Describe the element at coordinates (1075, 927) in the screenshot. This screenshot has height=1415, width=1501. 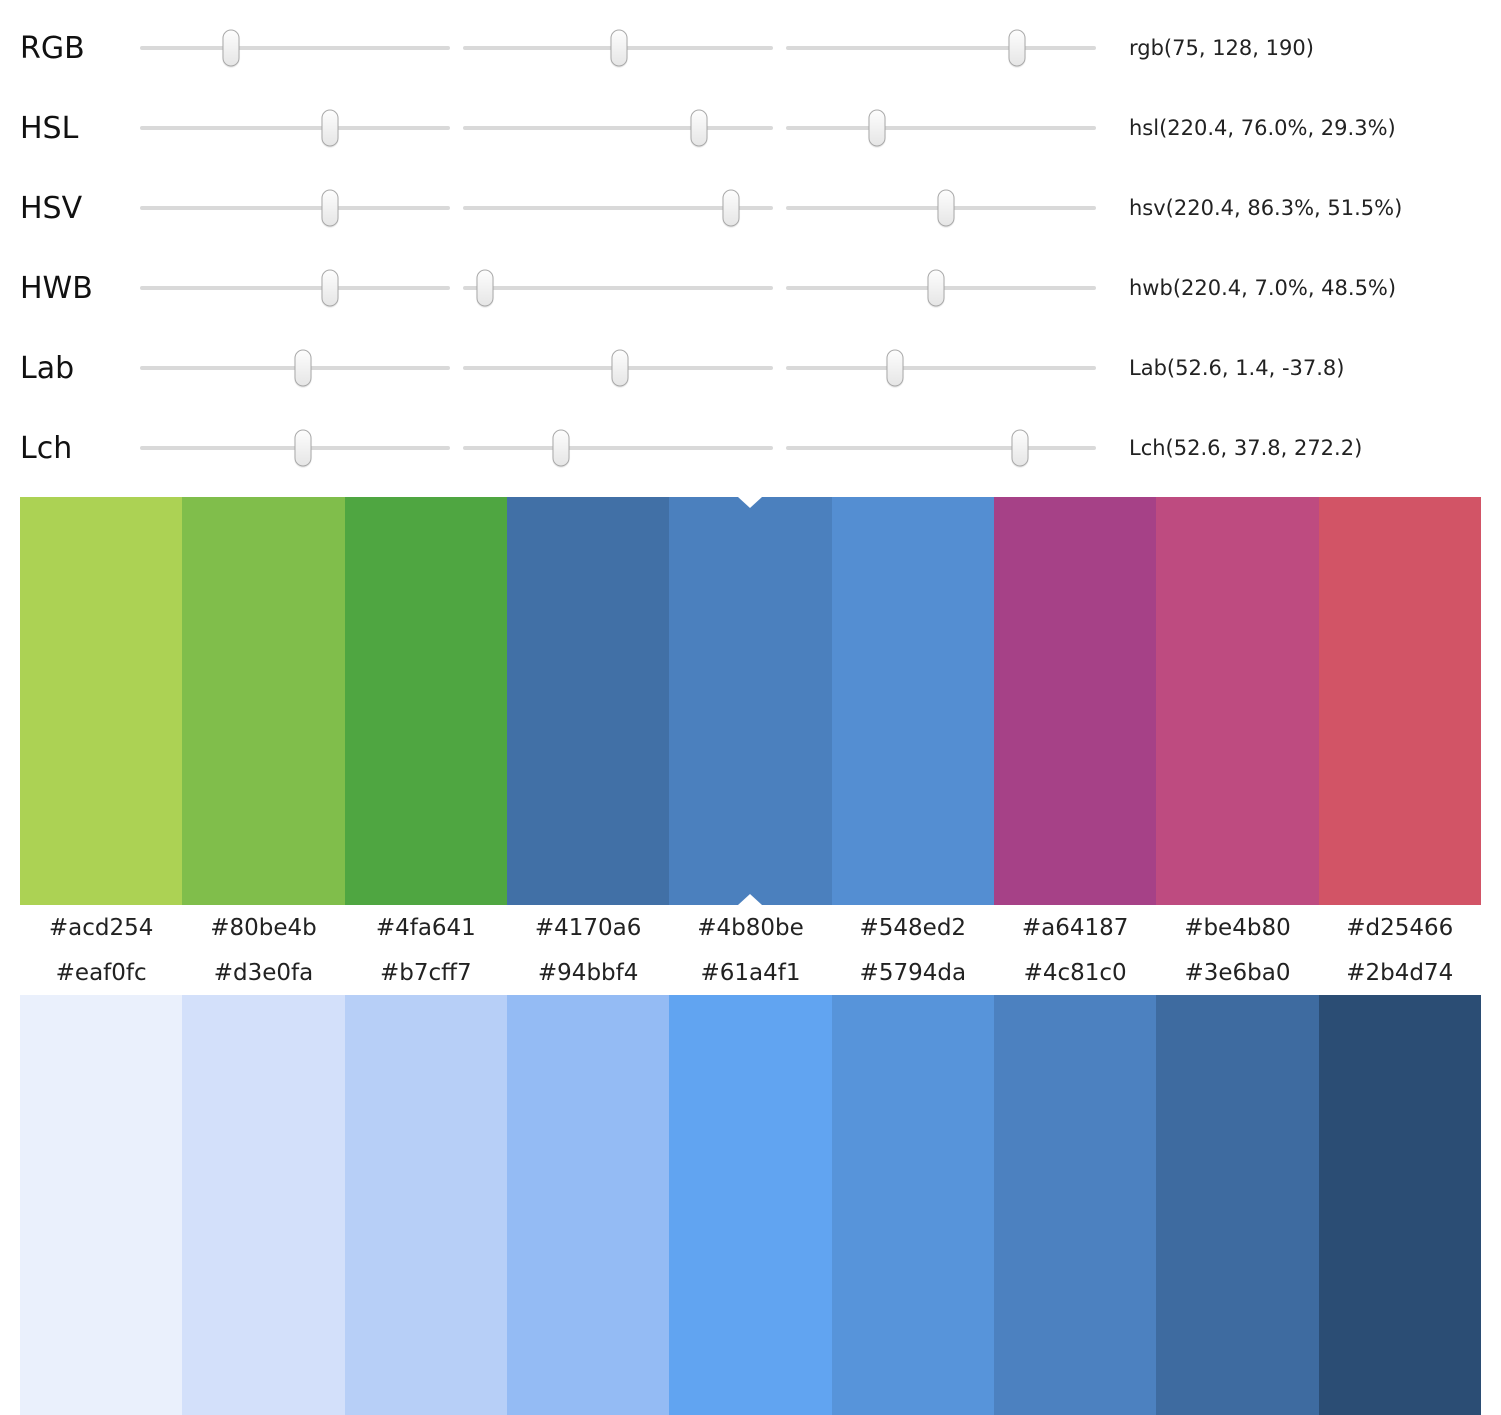
I see `hex-label: #a64187` at that location.